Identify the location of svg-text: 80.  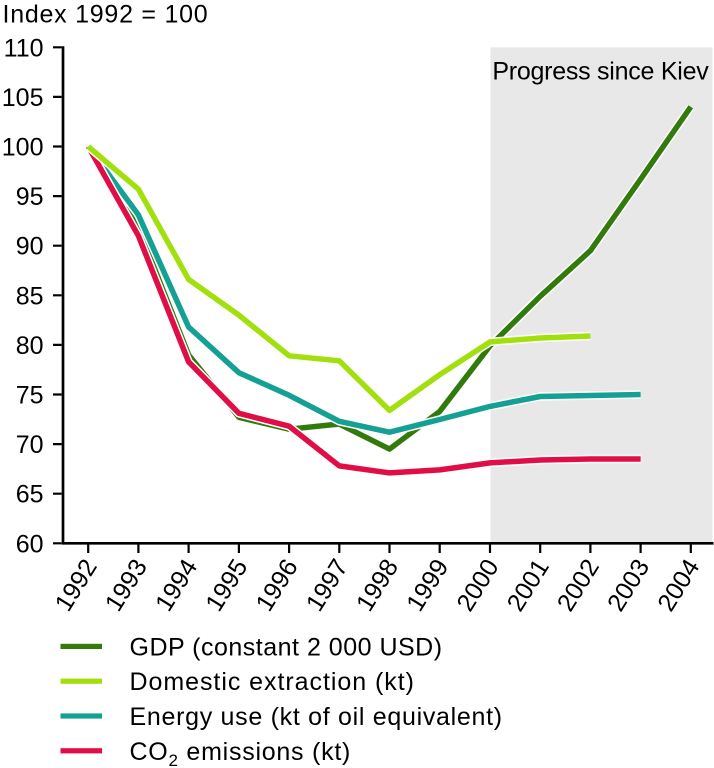
(30, 346).